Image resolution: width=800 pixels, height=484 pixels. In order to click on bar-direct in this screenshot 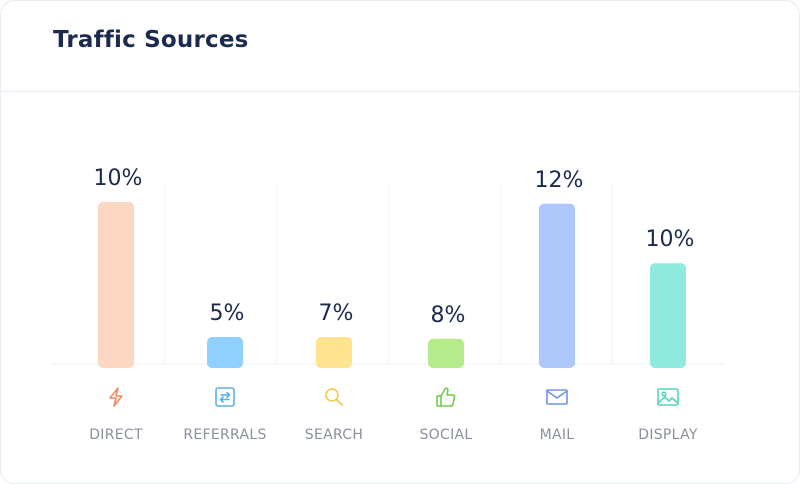, I will do `click(116, 285)`.